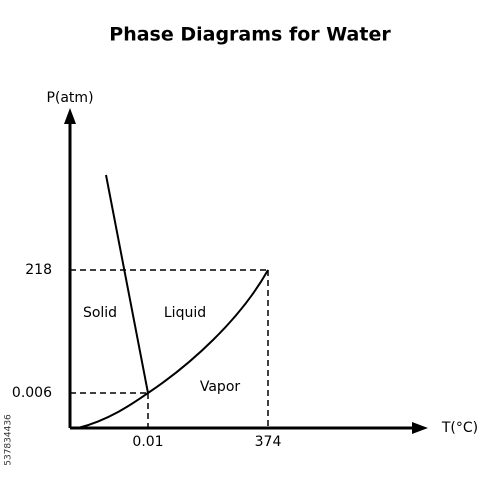 The height and width of the screenshot is (500, 500). Describe the element at coordinates (268, 442) in the screenshot. I see `x-tick-label: 374` at that location.